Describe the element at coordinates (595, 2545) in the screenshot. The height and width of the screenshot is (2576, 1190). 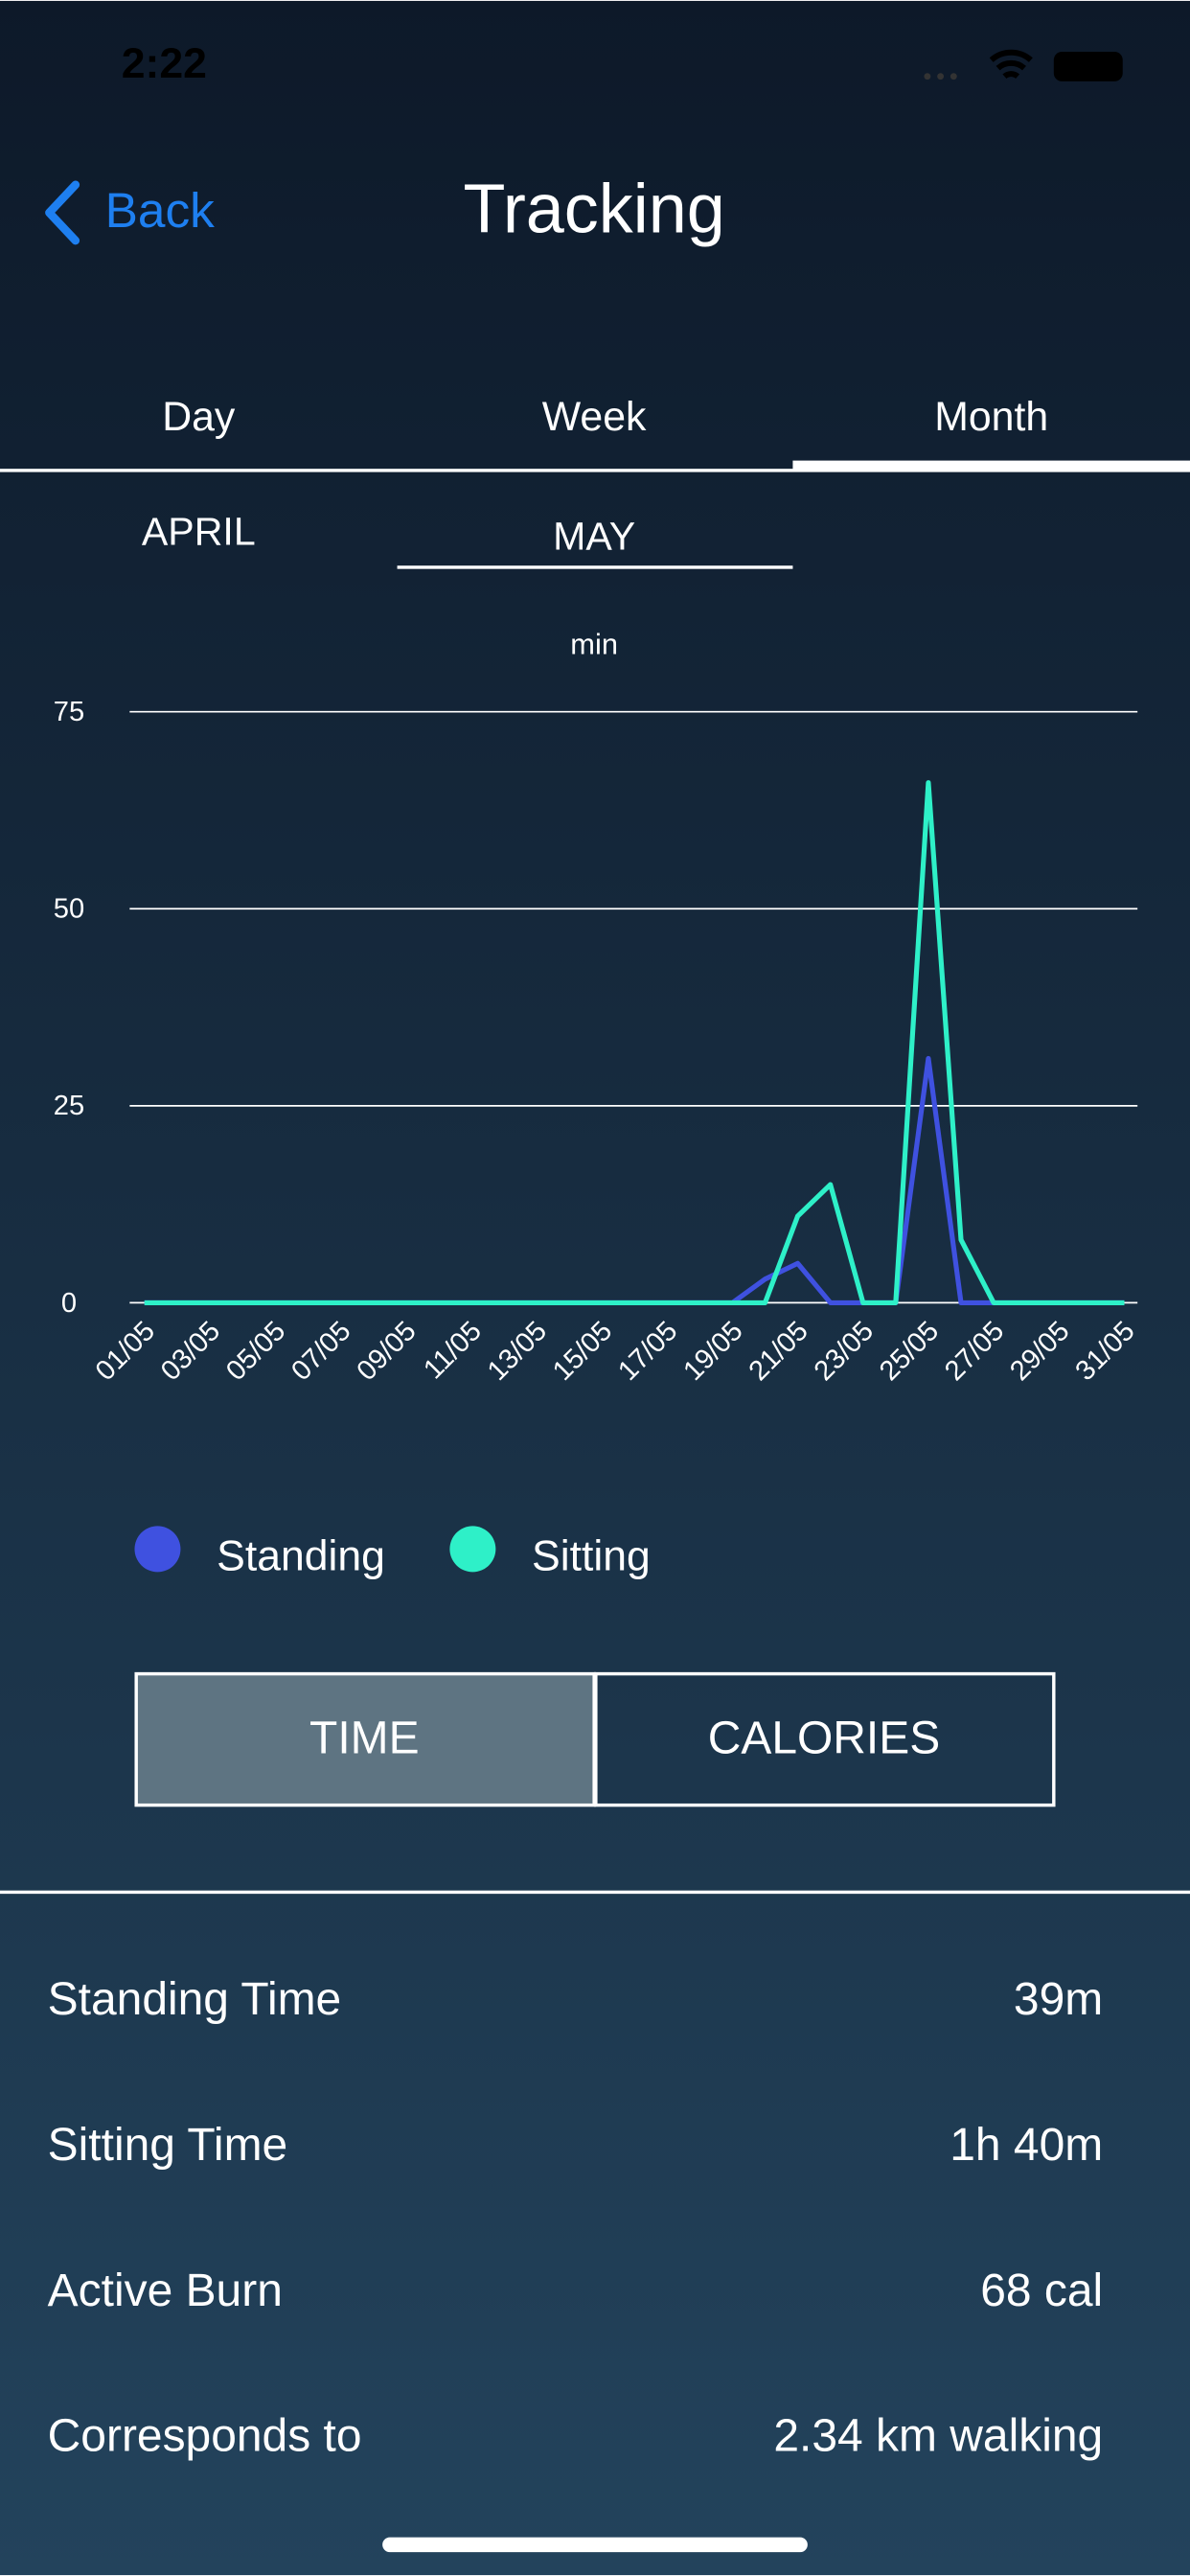
I see `home-indicator` at that location.